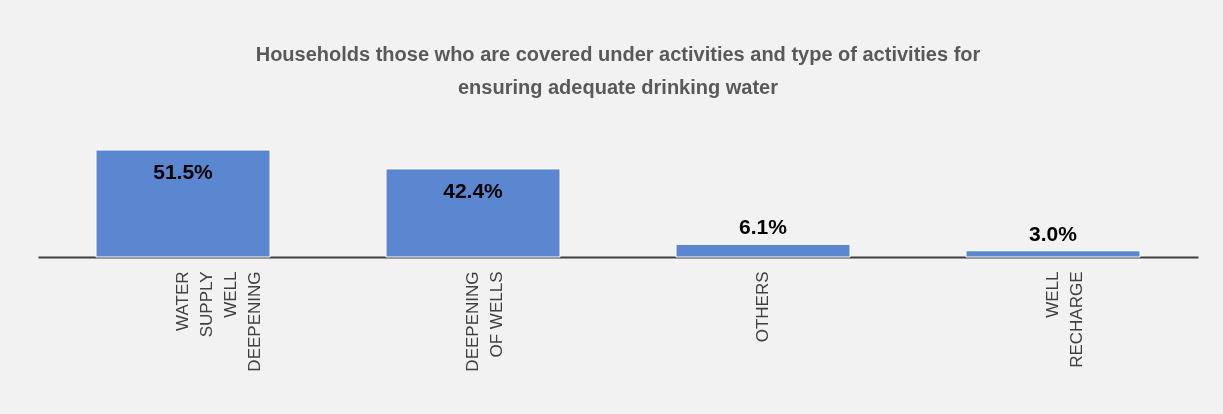  I want to click on x-tick-label: DEEPENING OF WELLS, so click(484, 321).